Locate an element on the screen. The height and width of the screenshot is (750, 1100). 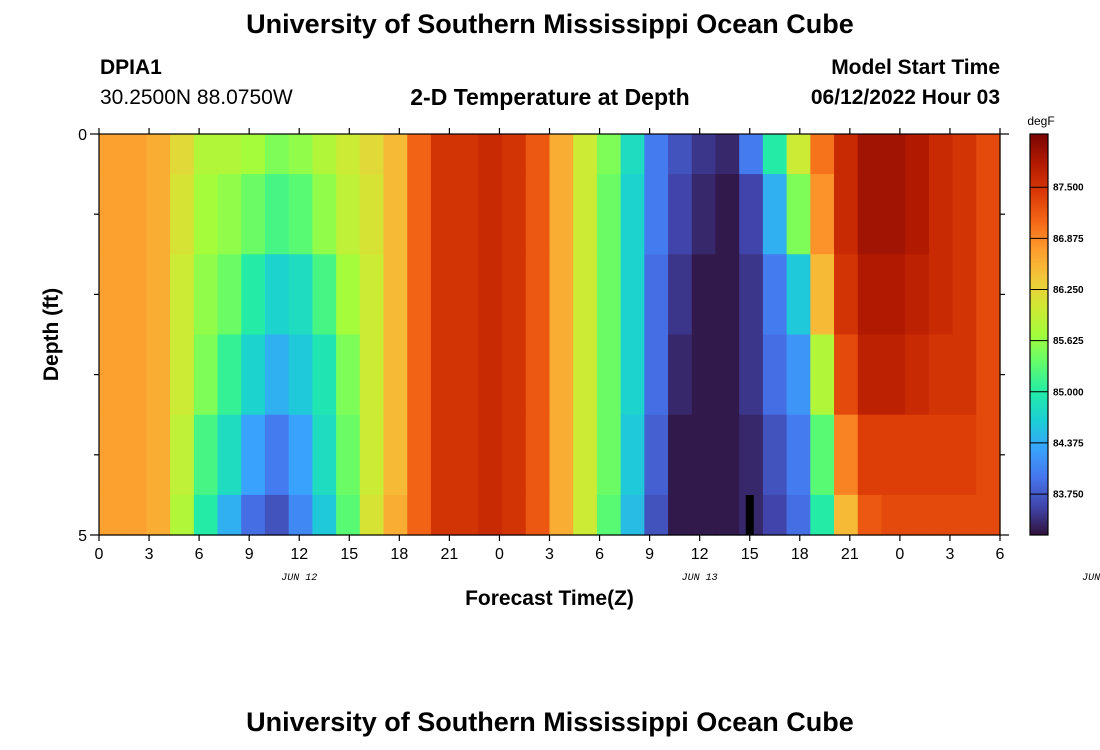
plot-title: 2-D Temperature at Depth is located at coordinates (550, 97).